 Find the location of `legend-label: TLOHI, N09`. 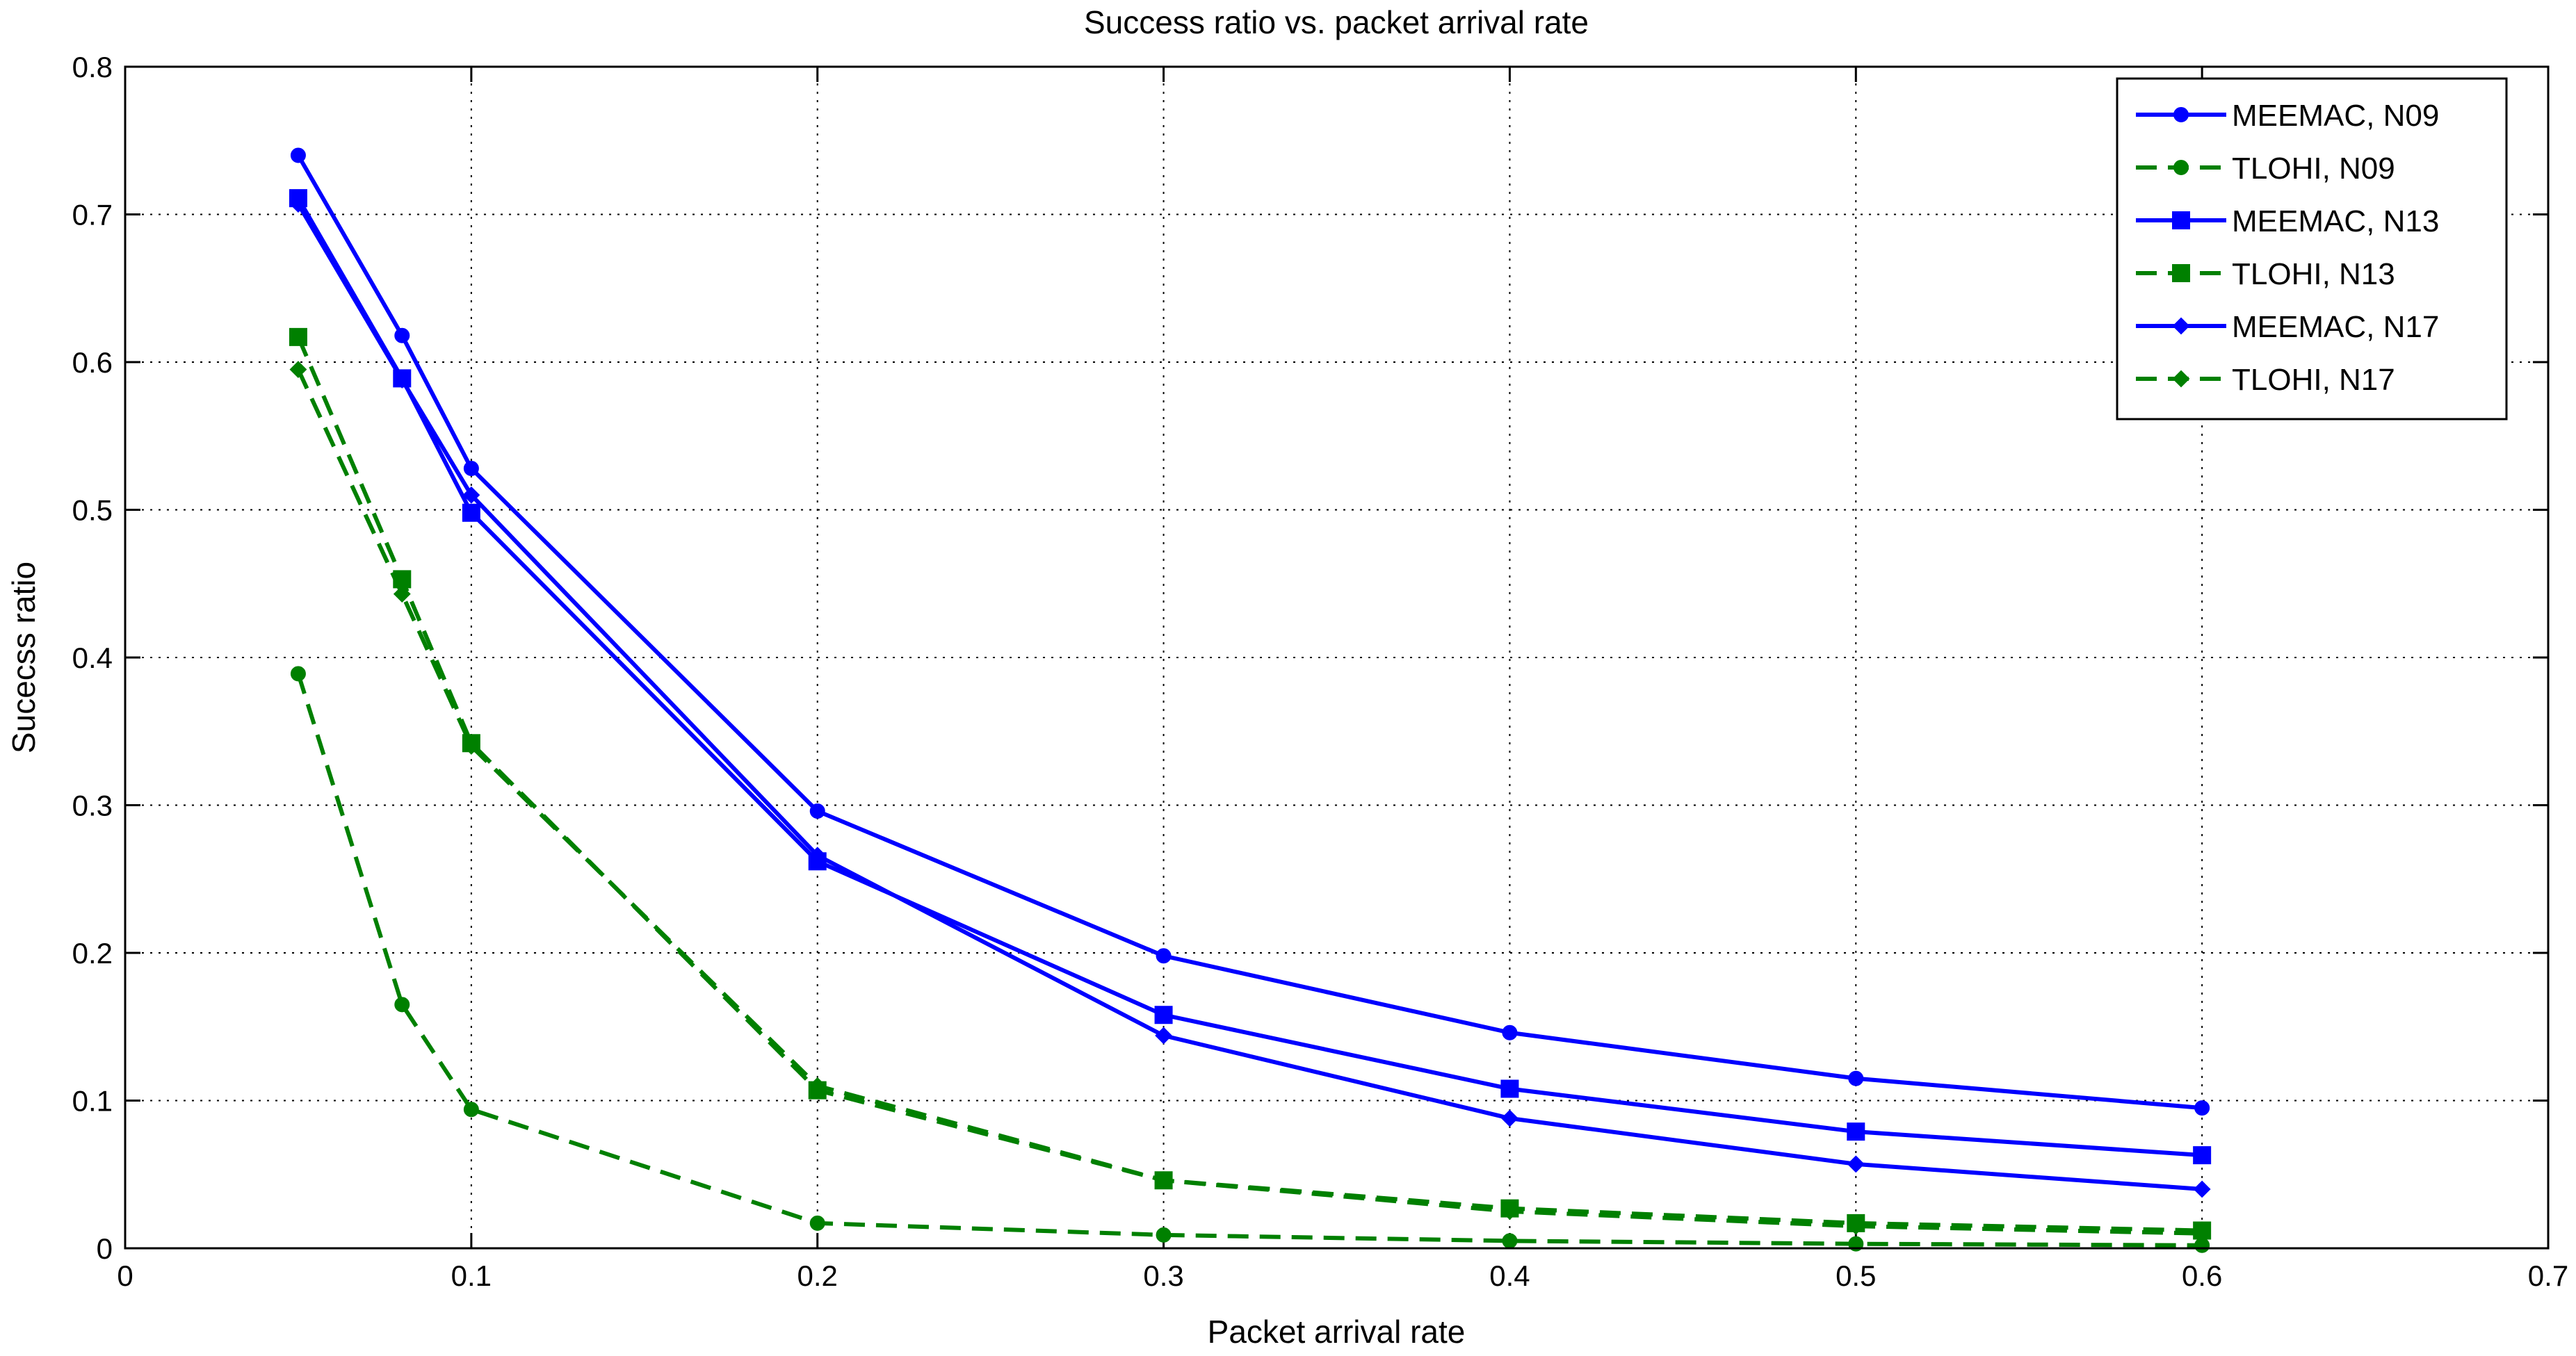

legend-label: TLOHI, N09 is located at coordinates (2313, 169).